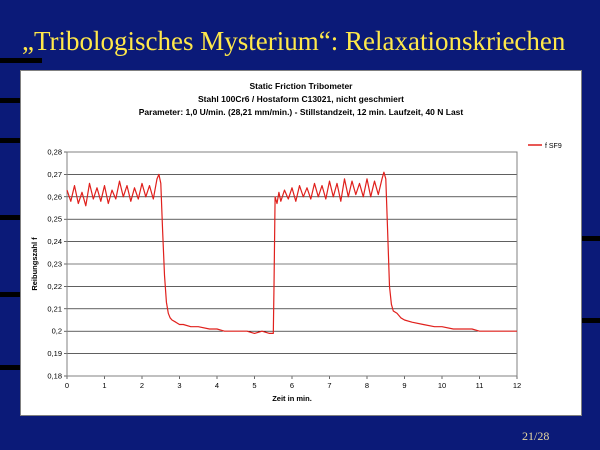 This screenshot has width=600, height=450. Describe the element at coordinates (217, 385) in the screenshot. I see `x-tick-label: 4` at that location.